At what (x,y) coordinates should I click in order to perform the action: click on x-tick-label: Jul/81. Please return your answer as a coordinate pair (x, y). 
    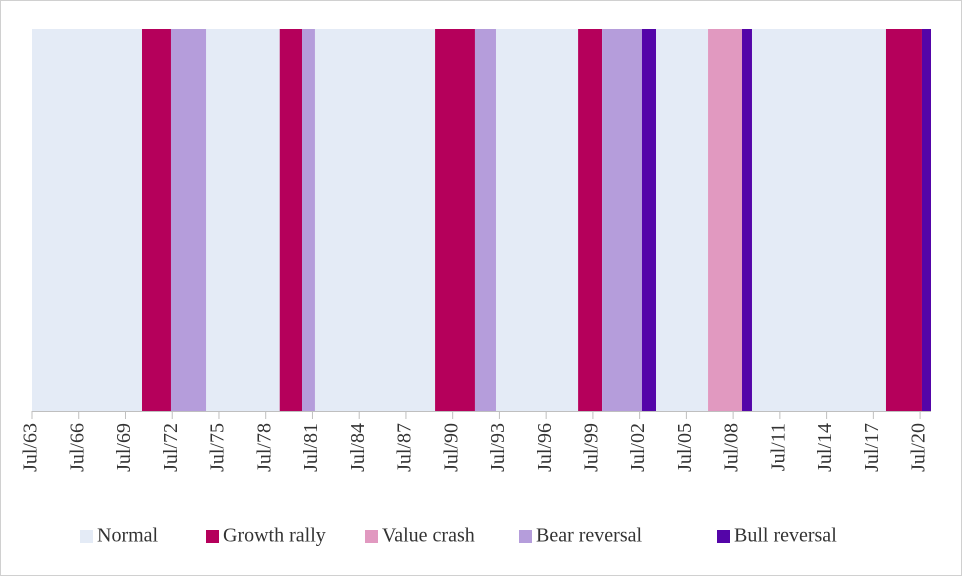
    Looking at the image, I should click on (311, 447).